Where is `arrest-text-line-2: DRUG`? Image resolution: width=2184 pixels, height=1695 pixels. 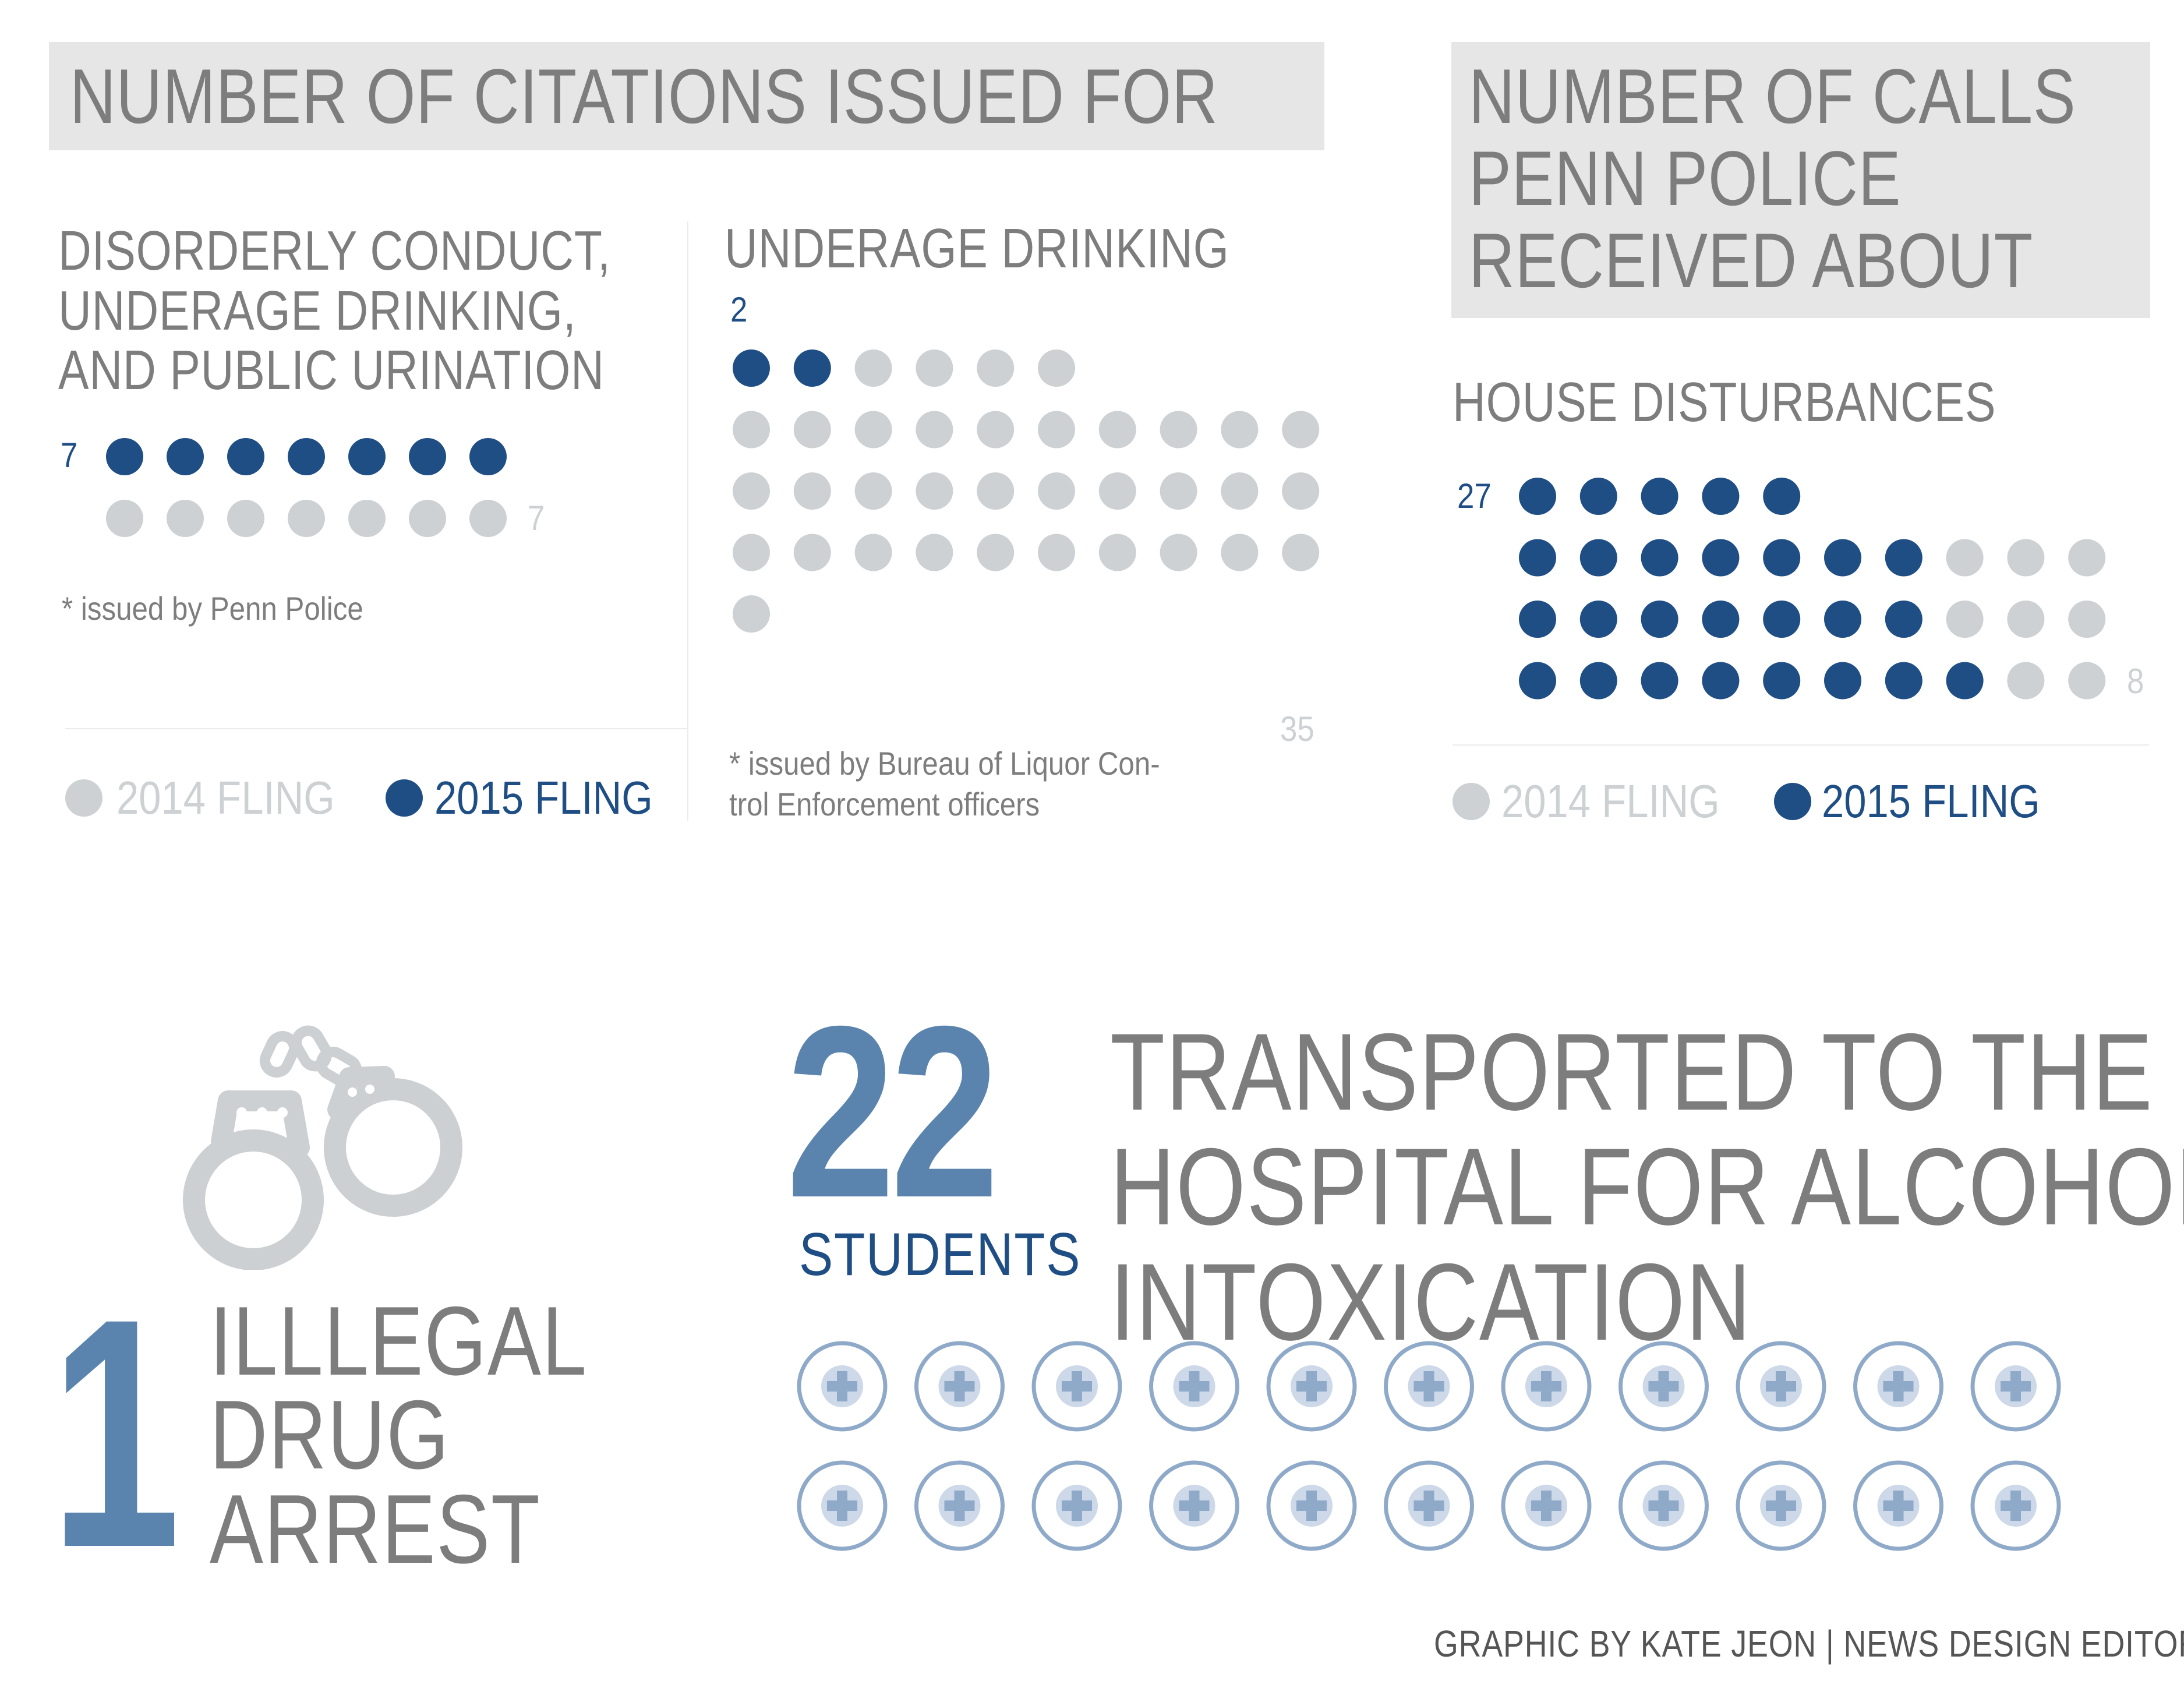
arrest-text-line-2: DRUG is located at coordinates (330, 1435).